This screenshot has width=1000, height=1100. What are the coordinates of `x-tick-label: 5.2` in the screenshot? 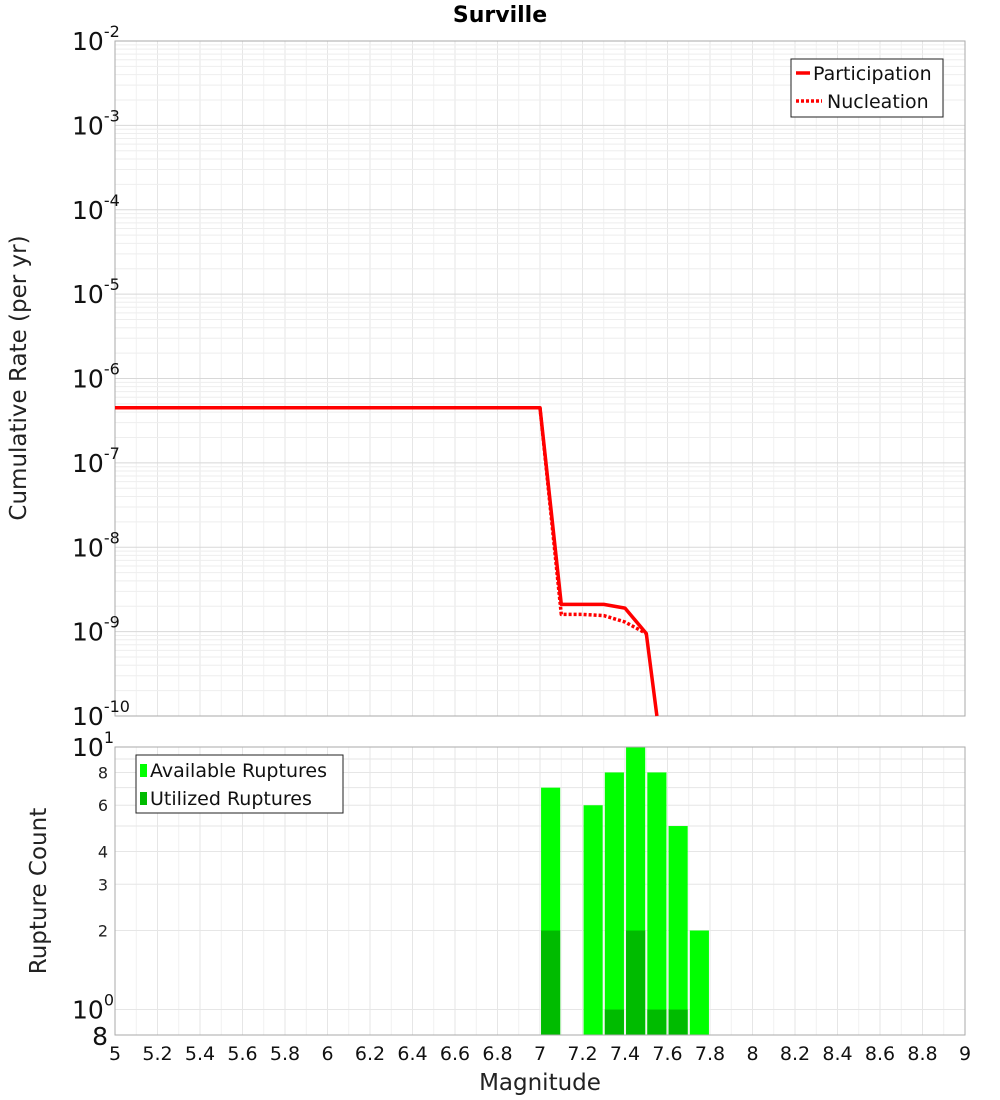 It's located at (157, 1054).